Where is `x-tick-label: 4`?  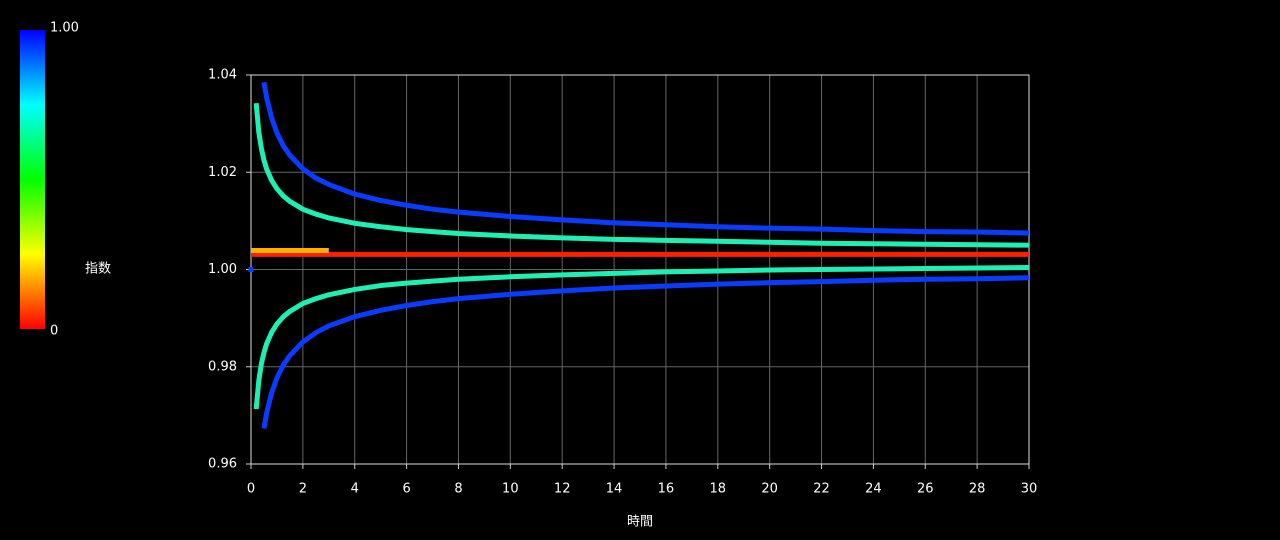 x-tick-label: 4 is located at coordinates (355, 489).